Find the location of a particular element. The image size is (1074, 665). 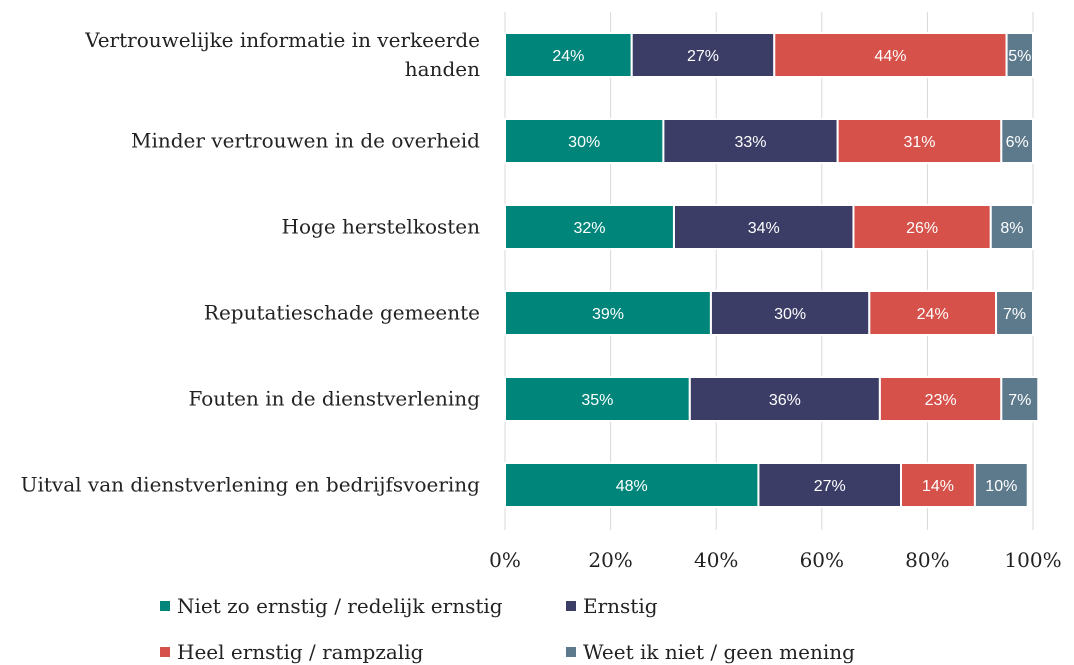

value-label: 6% is located at coordinates (1017, 142).